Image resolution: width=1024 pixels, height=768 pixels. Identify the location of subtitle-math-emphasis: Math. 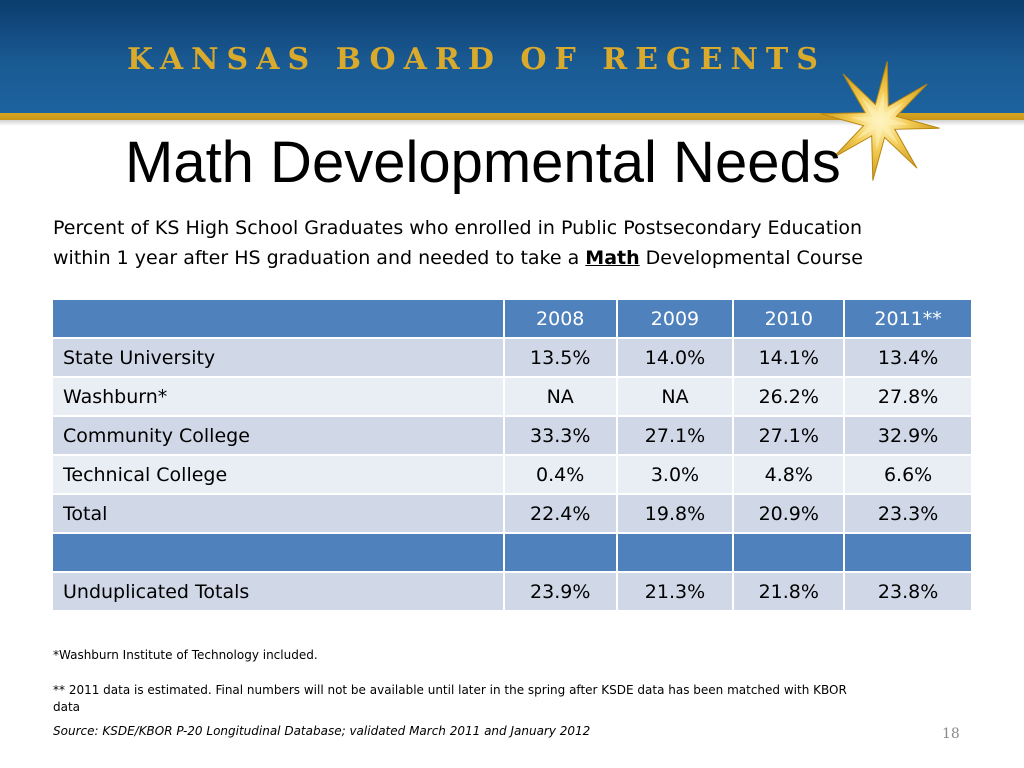
(612, 258).